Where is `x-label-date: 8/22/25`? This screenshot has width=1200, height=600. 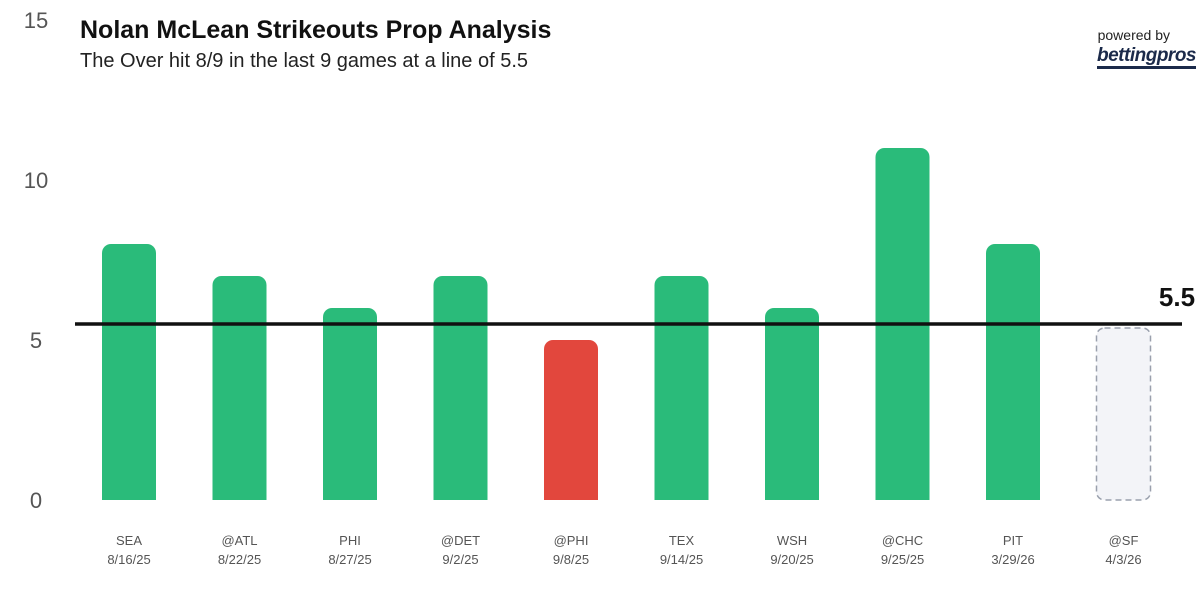
x-label-date: 8/22/25 is located at coordinates (239, 559).